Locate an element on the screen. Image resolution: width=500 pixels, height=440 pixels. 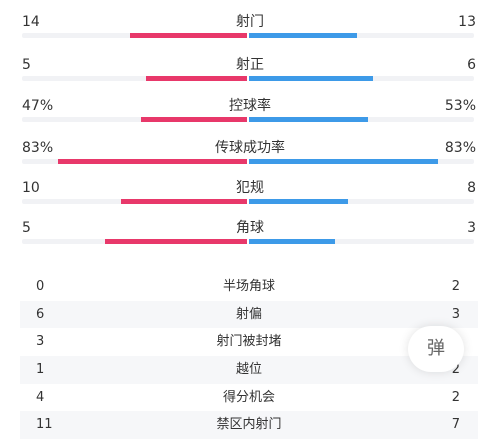
stat-label: 得分机会 is located at coordinates (248, 397).